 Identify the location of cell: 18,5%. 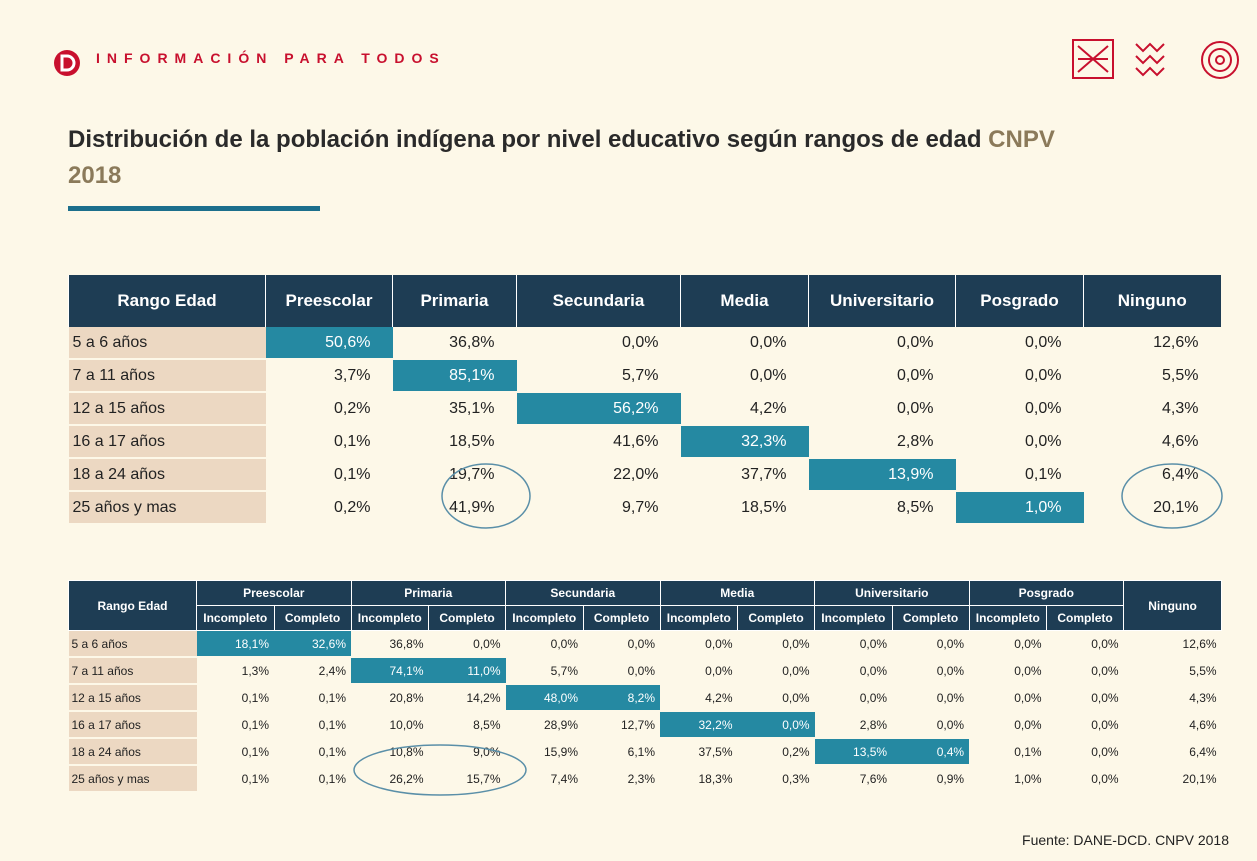
(744, 508).